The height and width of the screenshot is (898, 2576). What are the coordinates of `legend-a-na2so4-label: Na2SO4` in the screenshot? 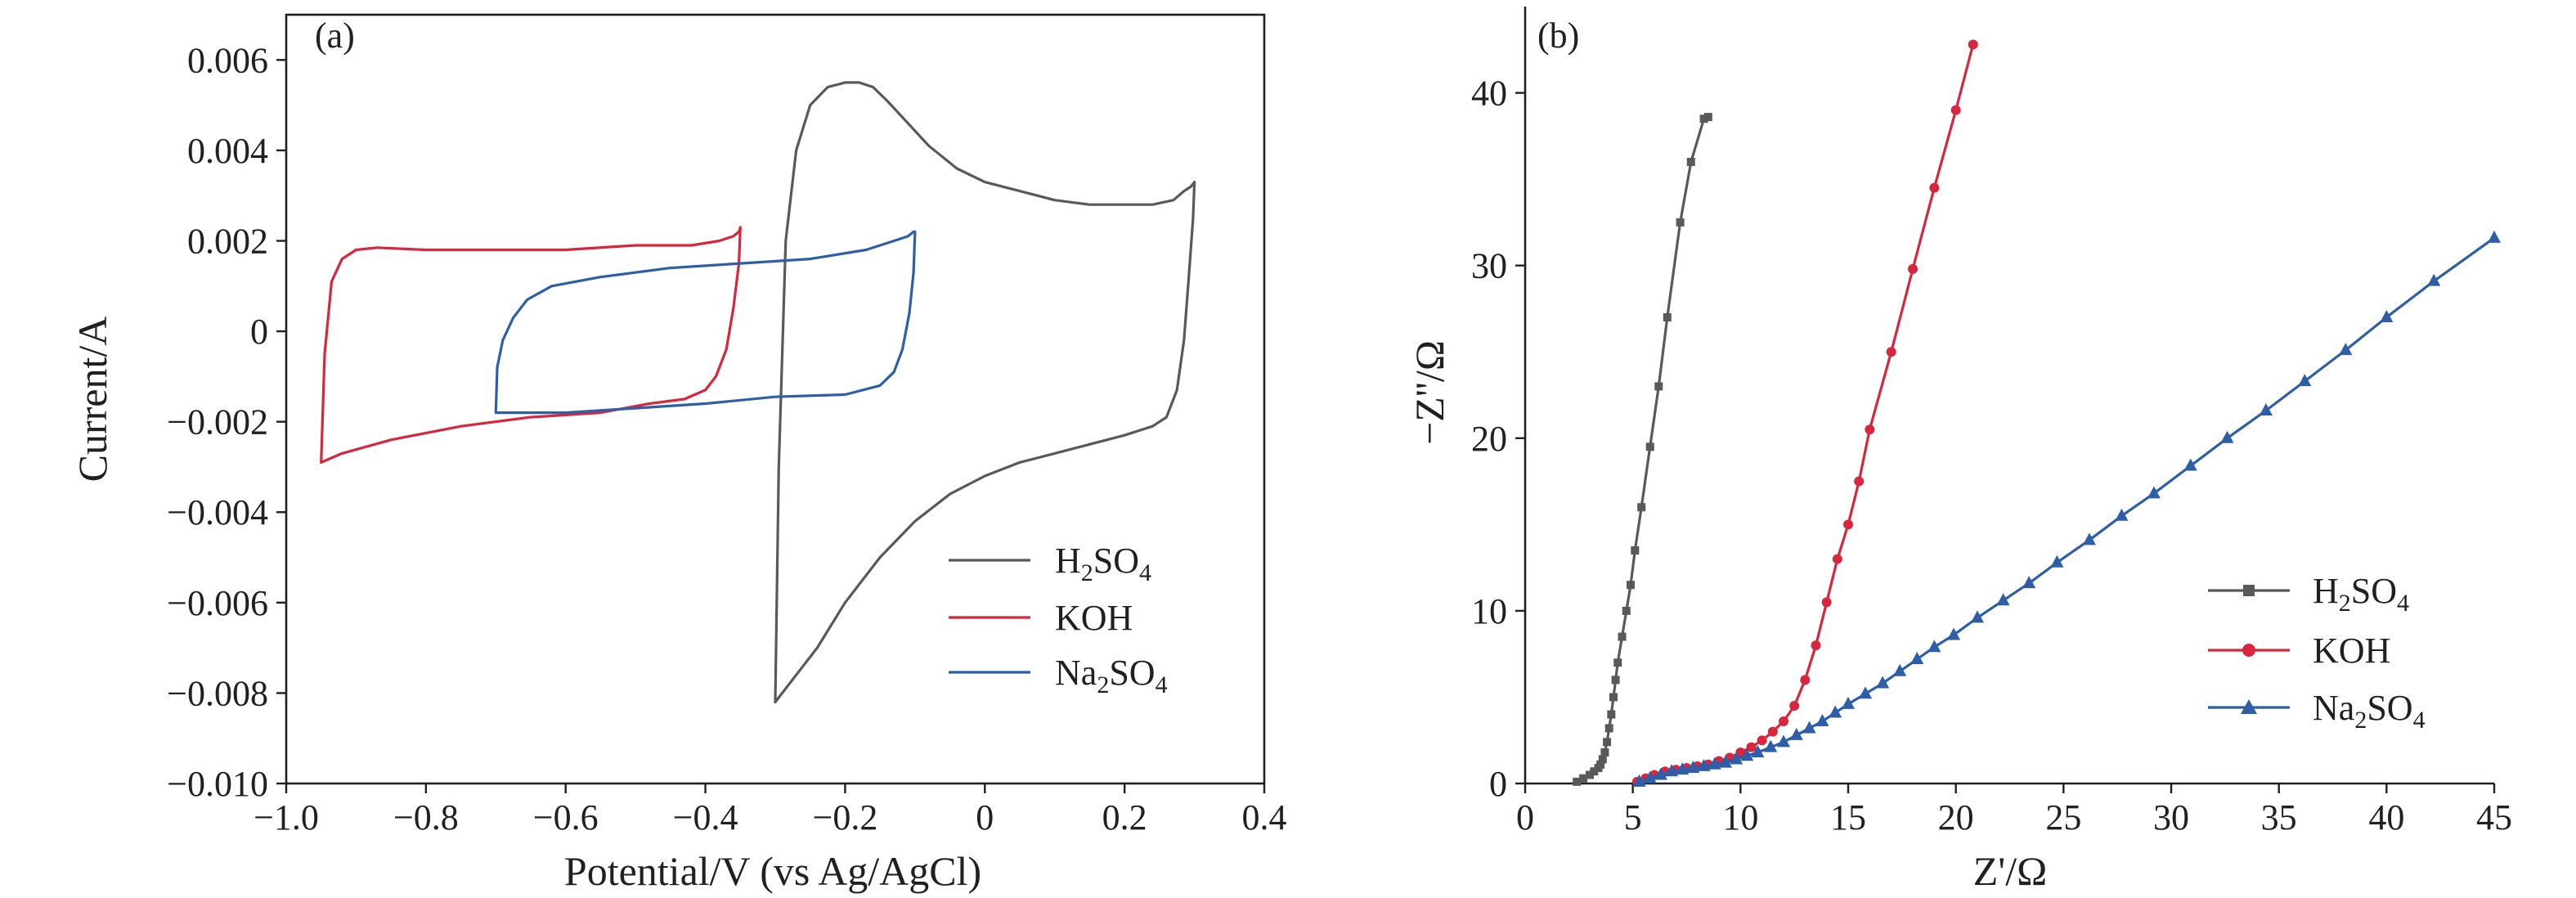 It's located at (1112, 675).